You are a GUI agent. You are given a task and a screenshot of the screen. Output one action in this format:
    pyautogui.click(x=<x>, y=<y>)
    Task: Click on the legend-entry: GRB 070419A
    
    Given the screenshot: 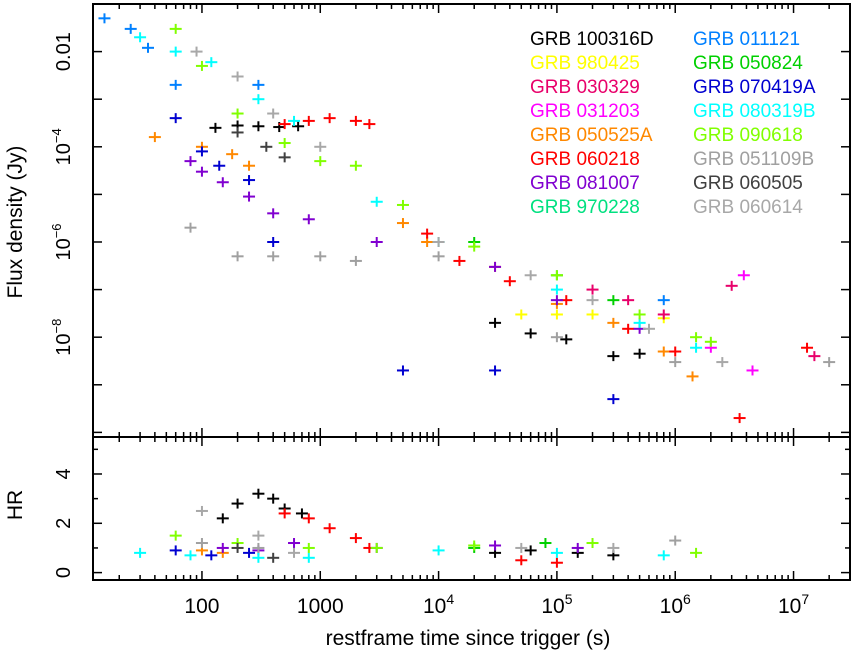 What is the action you would take?
    pyautogui.click(x=754, y=87)
    